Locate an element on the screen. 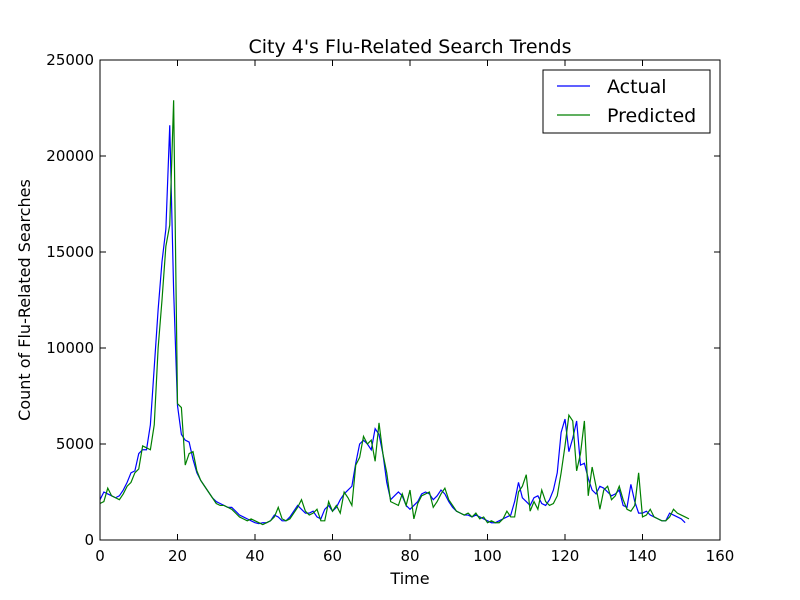 Image resolution: width=800 pixels, height=600 pixels. x-tick-label: 160 is located at coordinates (720, 556).